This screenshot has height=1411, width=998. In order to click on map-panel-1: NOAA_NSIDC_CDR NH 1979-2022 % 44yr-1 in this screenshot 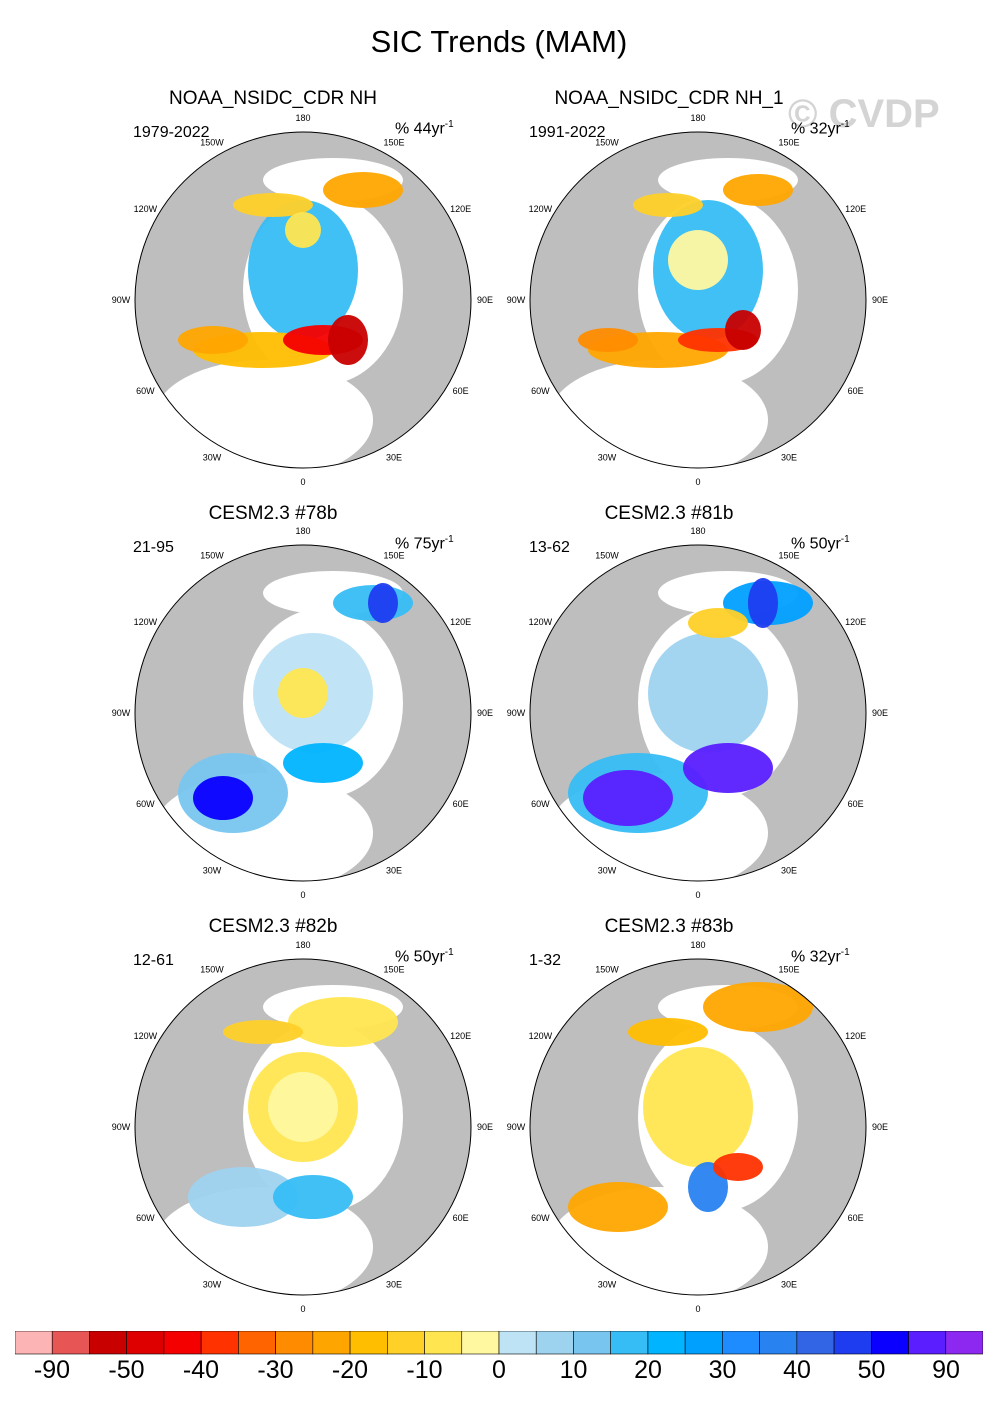, I will do `click(333, 288)`.